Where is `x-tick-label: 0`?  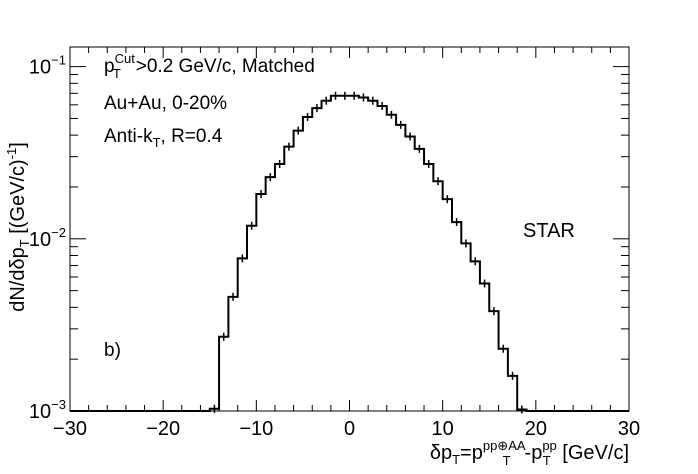
x-tick-label: 0 is located at coordinates (349, 429).